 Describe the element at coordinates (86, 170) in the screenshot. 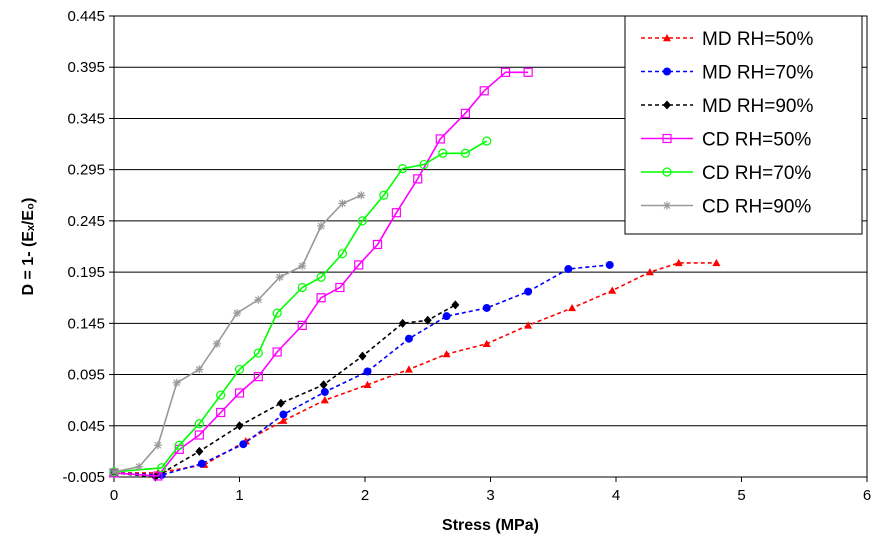

I see `y-tick-label: 0.295` at that location.